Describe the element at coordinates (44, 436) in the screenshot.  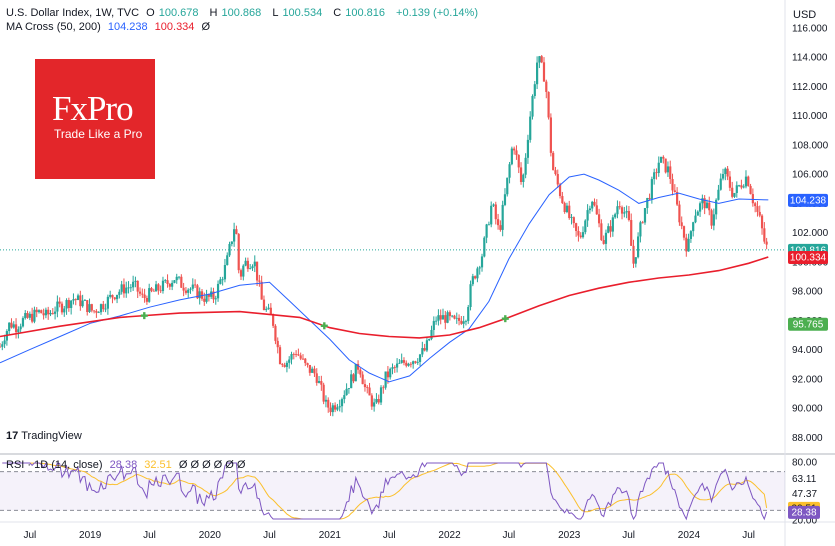
I see `tradingview-watermark: 17 TradingView` at that location.